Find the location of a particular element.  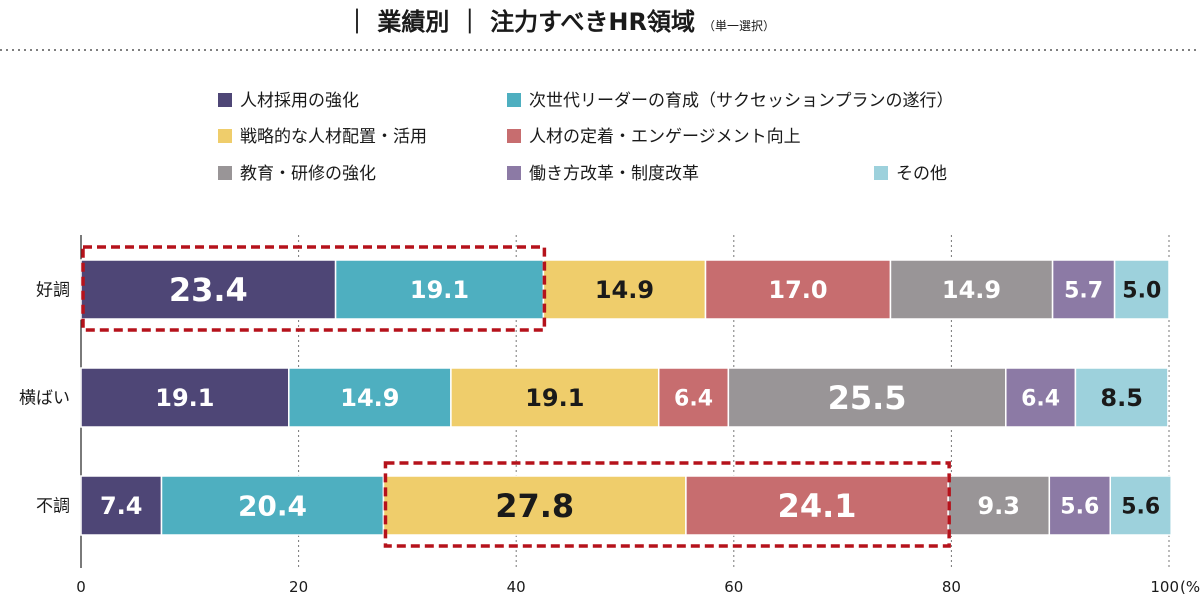

tick-label: 100 is located at coordinates (1164, 587).